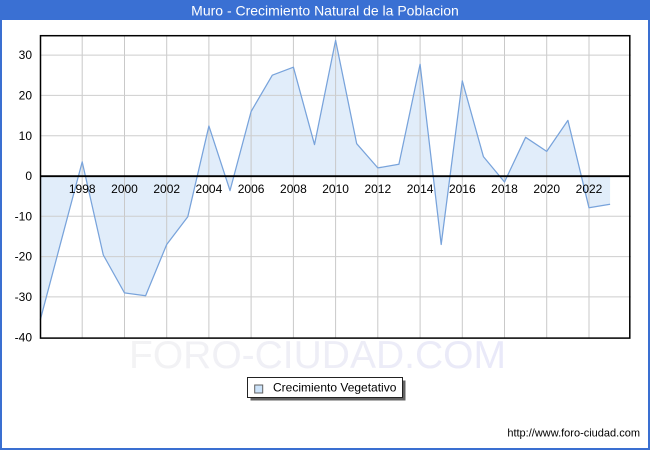 The width and height of the screenshot is (650, 450). I want to click on svg-text: 2020, so click(546, 189).